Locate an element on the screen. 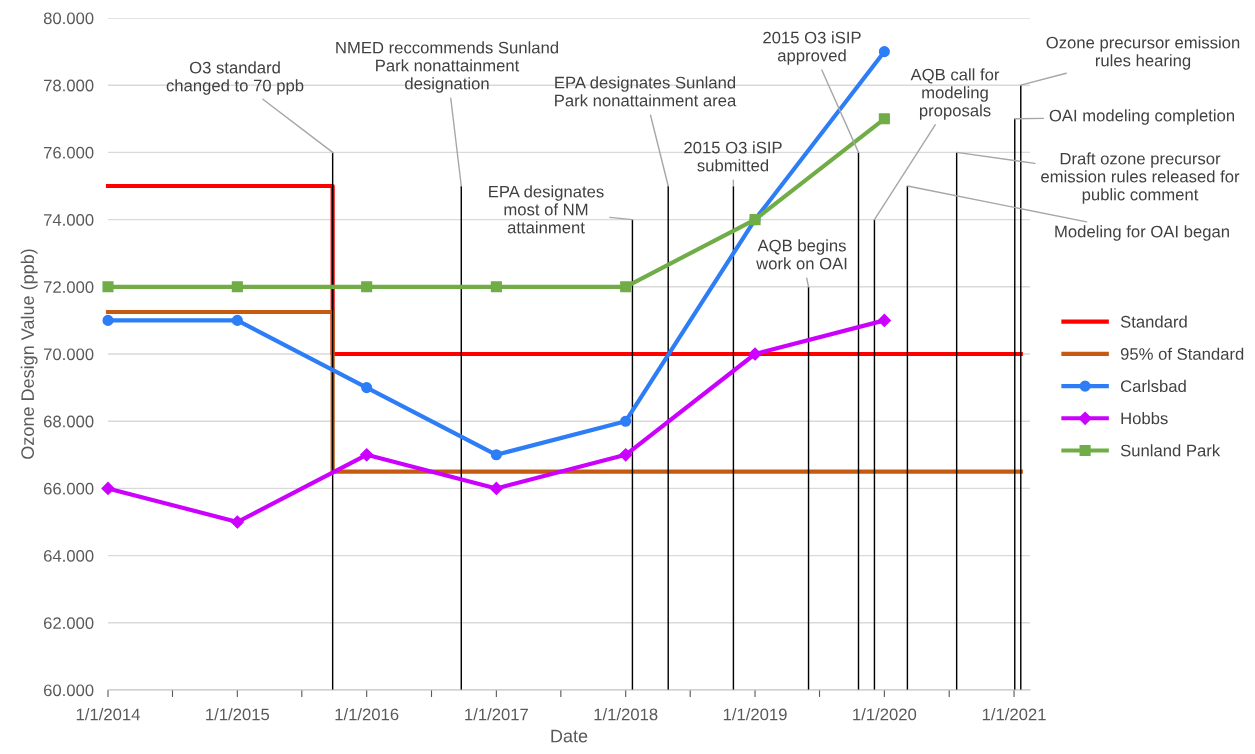 Image resolution: width=1255 pixels, height=754 pixels. x-tick-label: 1/1/2016 is located at coordinates (367, 714).